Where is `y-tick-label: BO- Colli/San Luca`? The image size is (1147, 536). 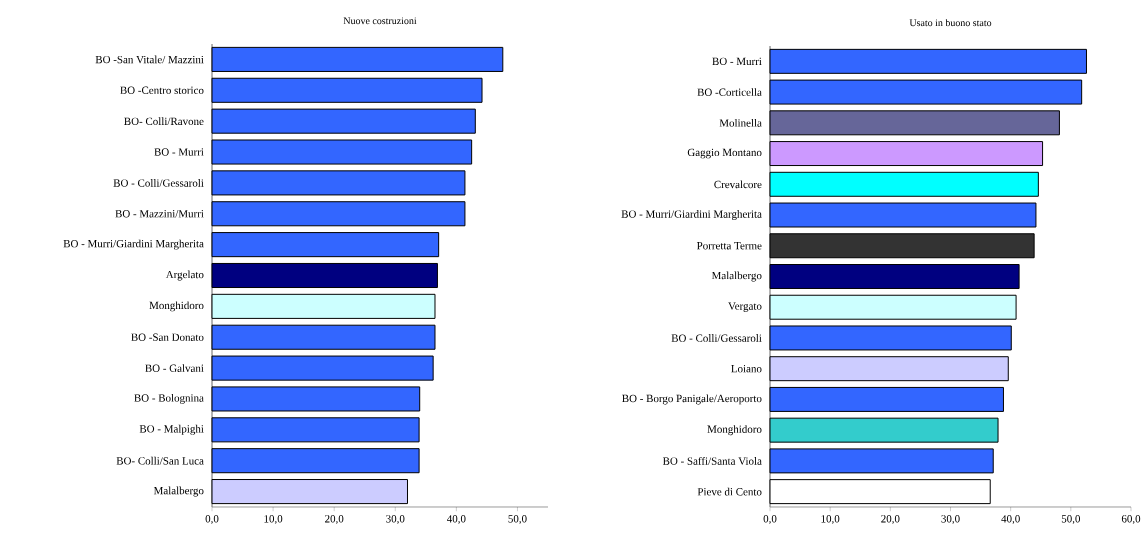
y-tick-label: BO- Colli/San Luca is located at coordinates (160, 460).